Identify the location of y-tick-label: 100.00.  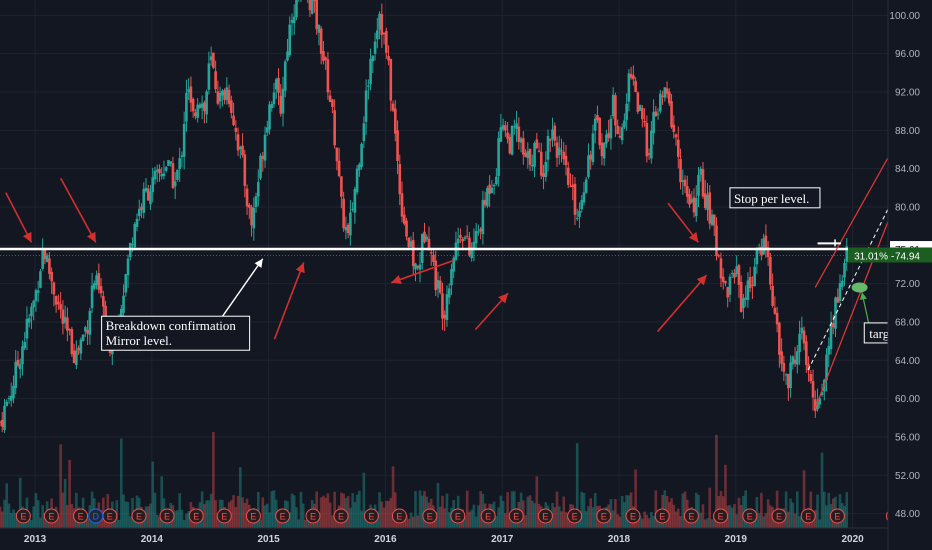
(904, 16).